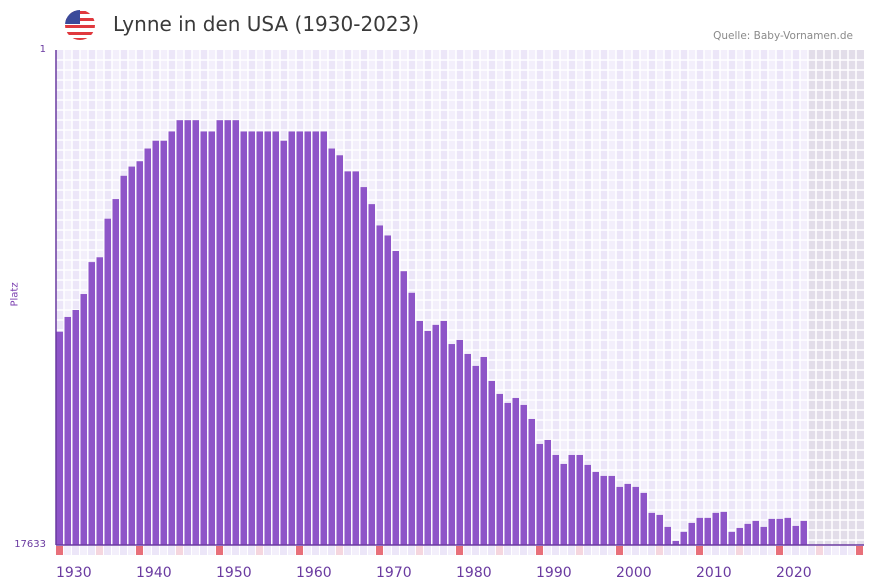 The width and height of the screenshot is (873, 587). What do you see at coordinates (691, 533) in the screenshot?
I see `bar-2009` at bounding box center [691, 533].